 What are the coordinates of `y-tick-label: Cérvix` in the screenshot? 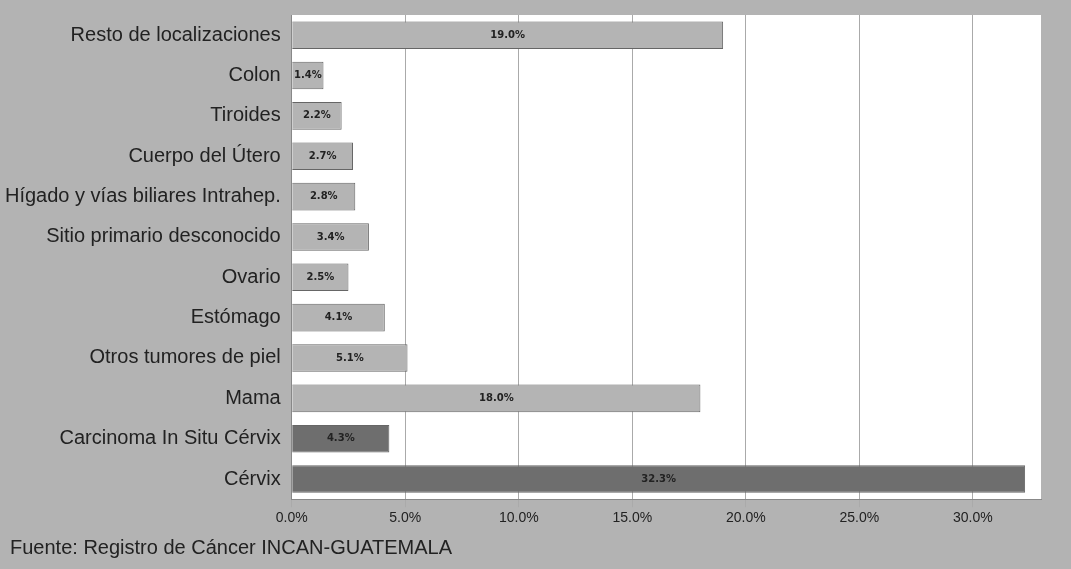 It's located at (252, 477).